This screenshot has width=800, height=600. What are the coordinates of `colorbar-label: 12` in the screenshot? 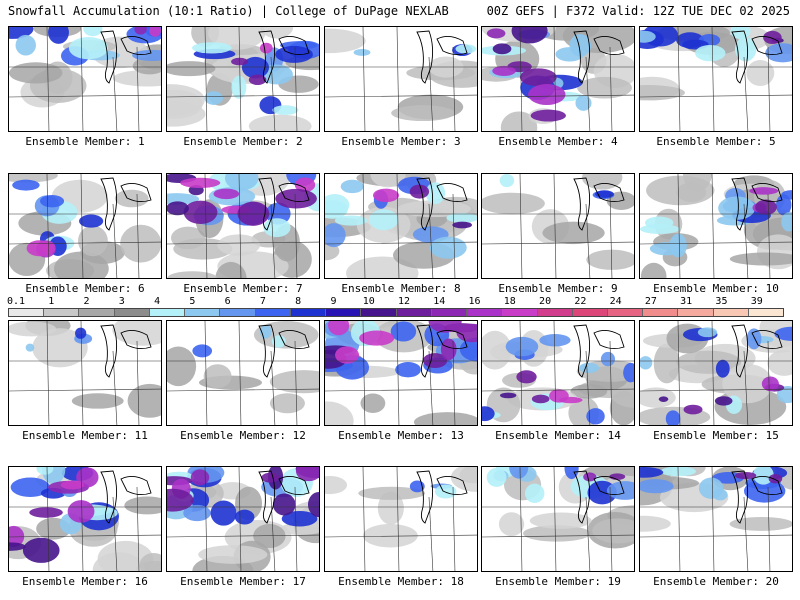 It's located at (404, 301).